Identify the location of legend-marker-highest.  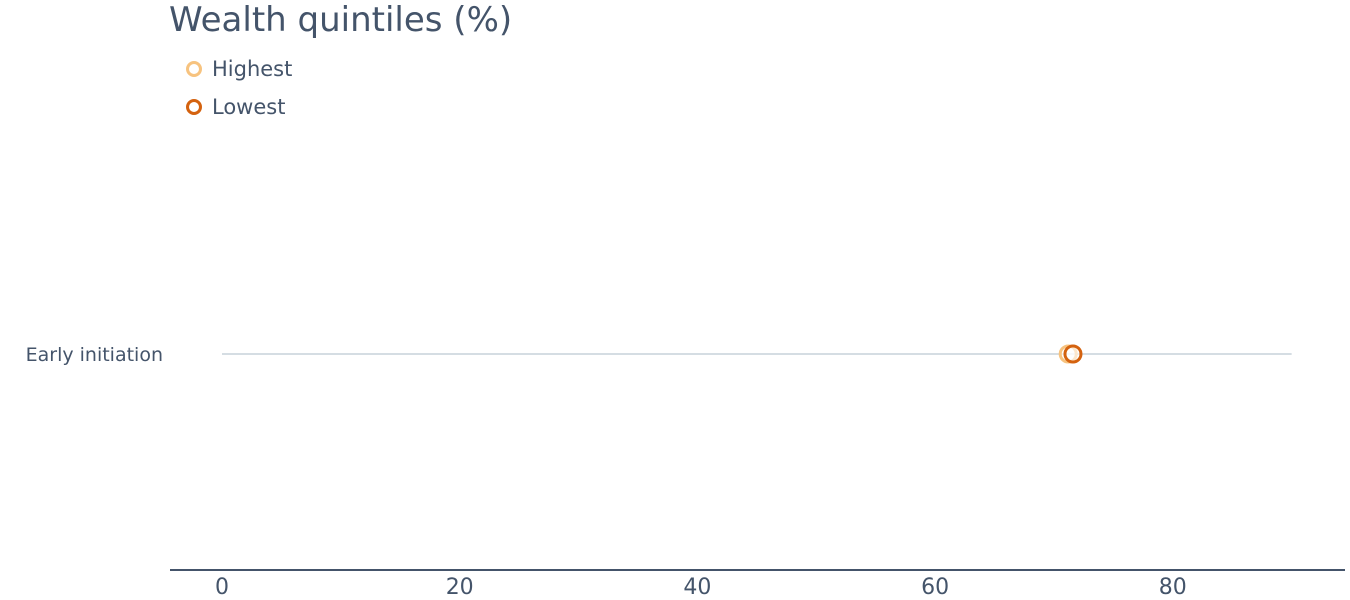
(194, 69).